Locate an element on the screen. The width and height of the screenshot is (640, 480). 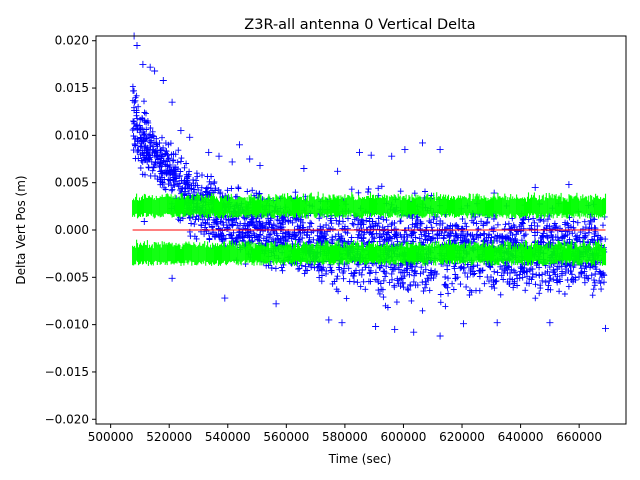
x-tick-label: 540000 is located at coordinates (228, 437).